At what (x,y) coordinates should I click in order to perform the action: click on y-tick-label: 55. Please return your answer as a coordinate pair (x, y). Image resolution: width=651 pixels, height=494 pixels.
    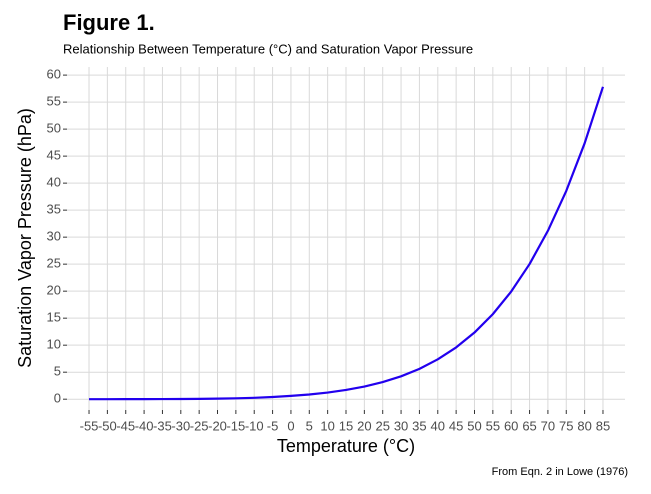
    Looking at the image, I should click on (54, 101).